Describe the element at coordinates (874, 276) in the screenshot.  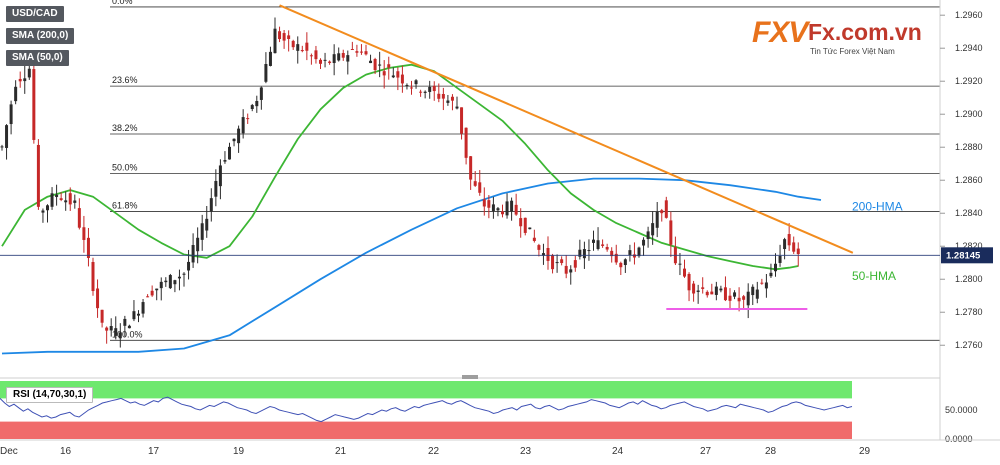
I see `hma-annotation: 50-HMA` at that location.